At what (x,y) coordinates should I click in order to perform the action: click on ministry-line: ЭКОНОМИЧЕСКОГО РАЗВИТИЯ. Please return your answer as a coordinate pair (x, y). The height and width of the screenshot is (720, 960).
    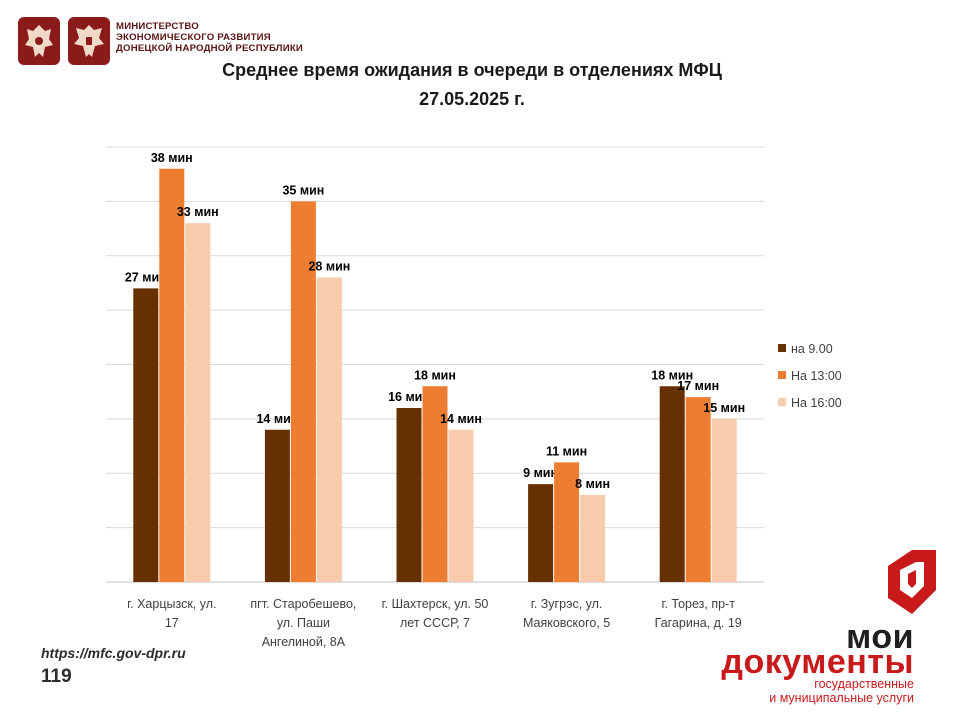
    Looking at the image, I should click on (193, 37).